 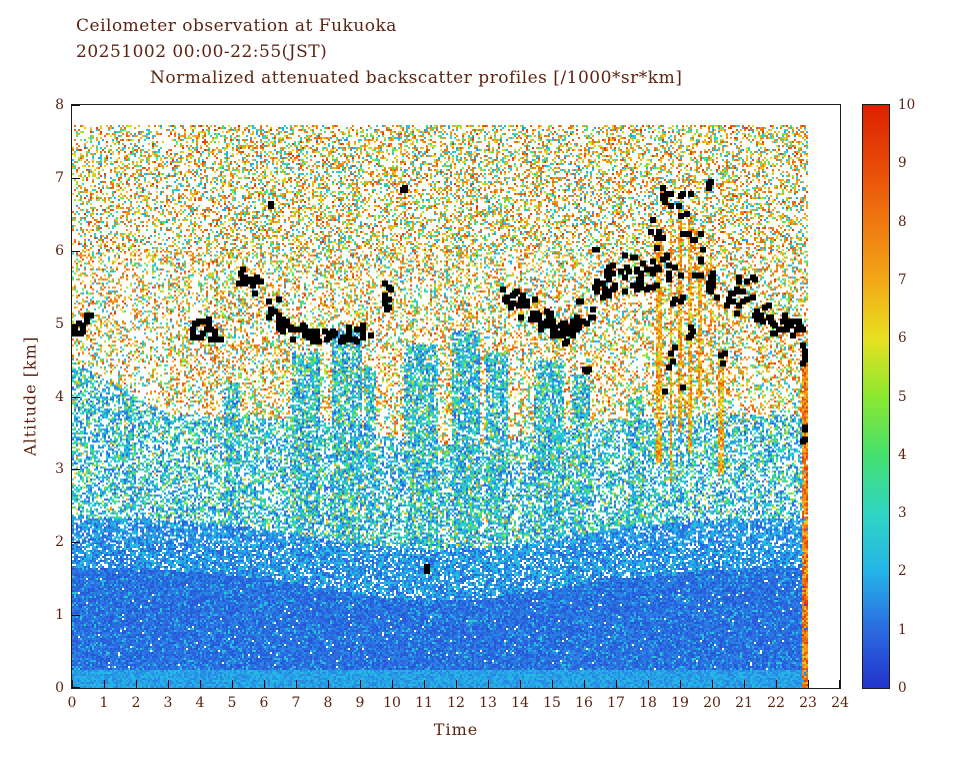 What do you see at coordinates (30, 396) in the screenshot?
I see `y-axis-label: Altitude [km]` at bounding box center [30, 396].